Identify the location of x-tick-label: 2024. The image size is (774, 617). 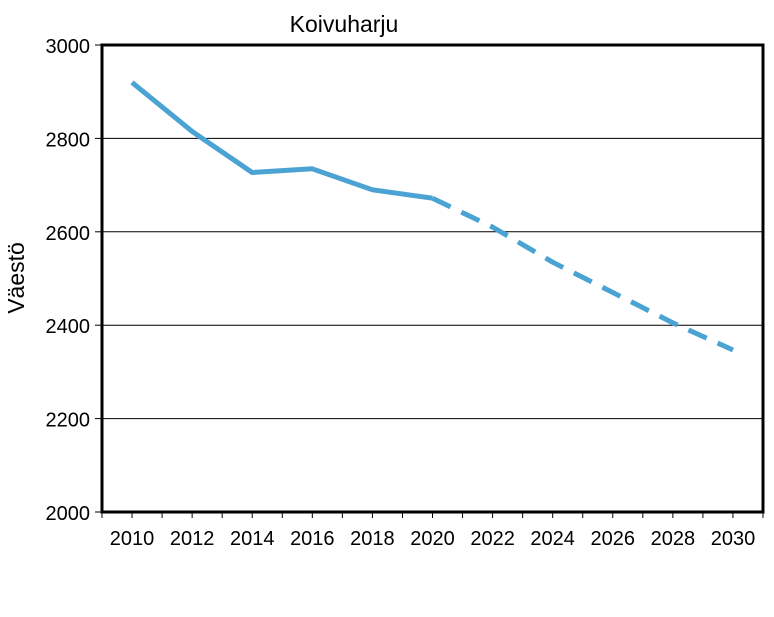
(552, 539).